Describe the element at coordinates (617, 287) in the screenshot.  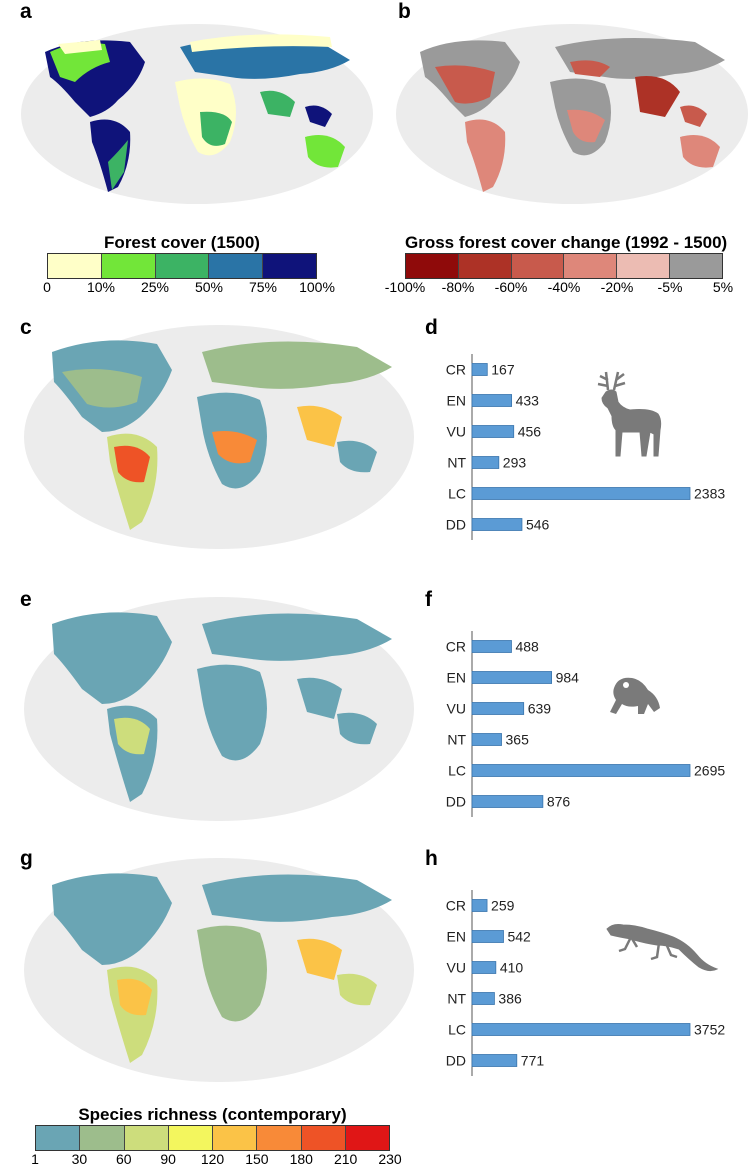
I see `legend-tick-label: -20%` at that location.